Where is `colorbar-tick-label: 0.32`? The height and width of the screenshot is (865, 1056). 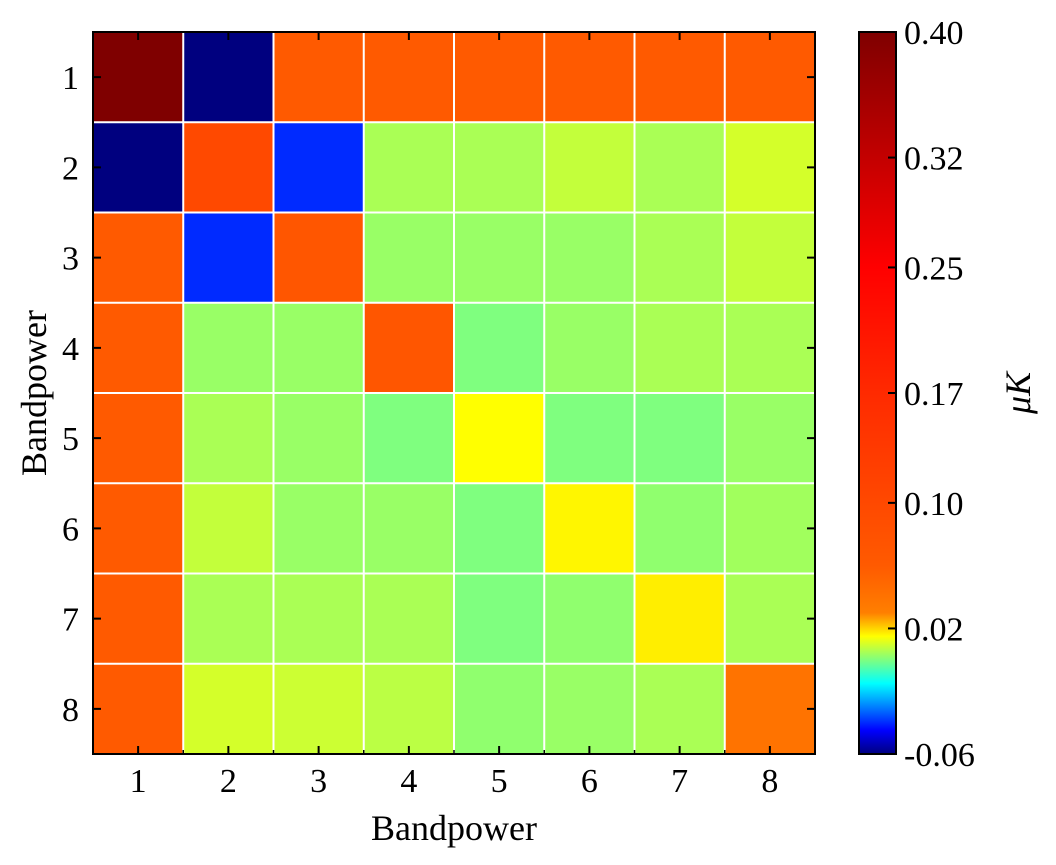 colorbar-tick-label: 0.32 is located at coordinates (934, 159).